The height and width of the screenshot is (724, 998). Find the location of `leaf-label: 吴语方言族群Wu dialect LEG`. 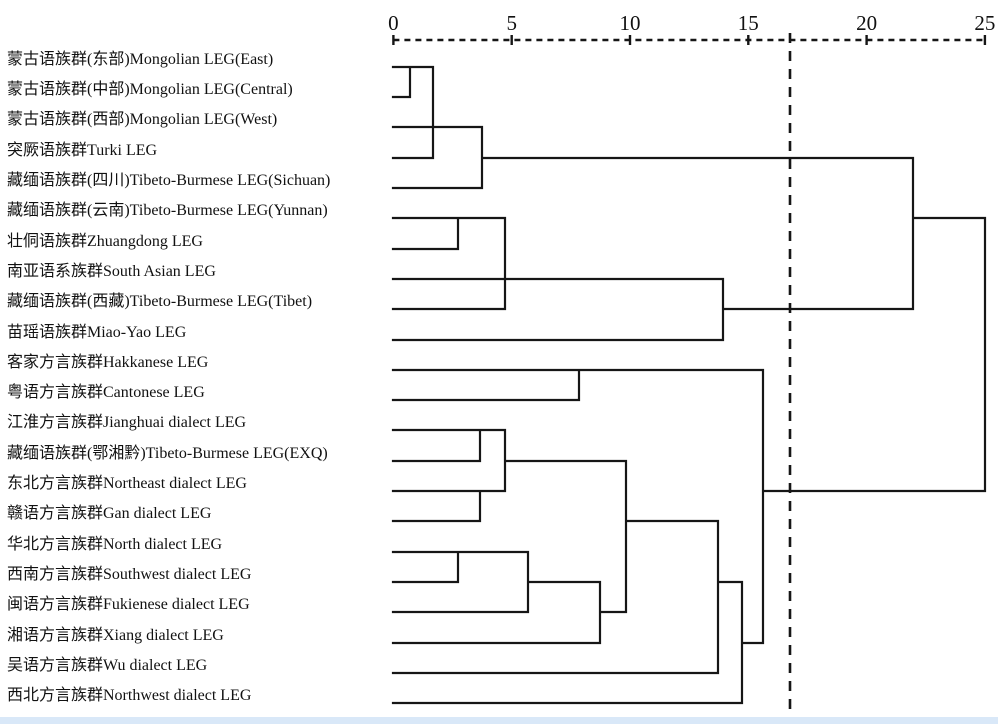

leaf-label: 吴语方言族群Wu dialect LEG is located at coordinates (107, 665).